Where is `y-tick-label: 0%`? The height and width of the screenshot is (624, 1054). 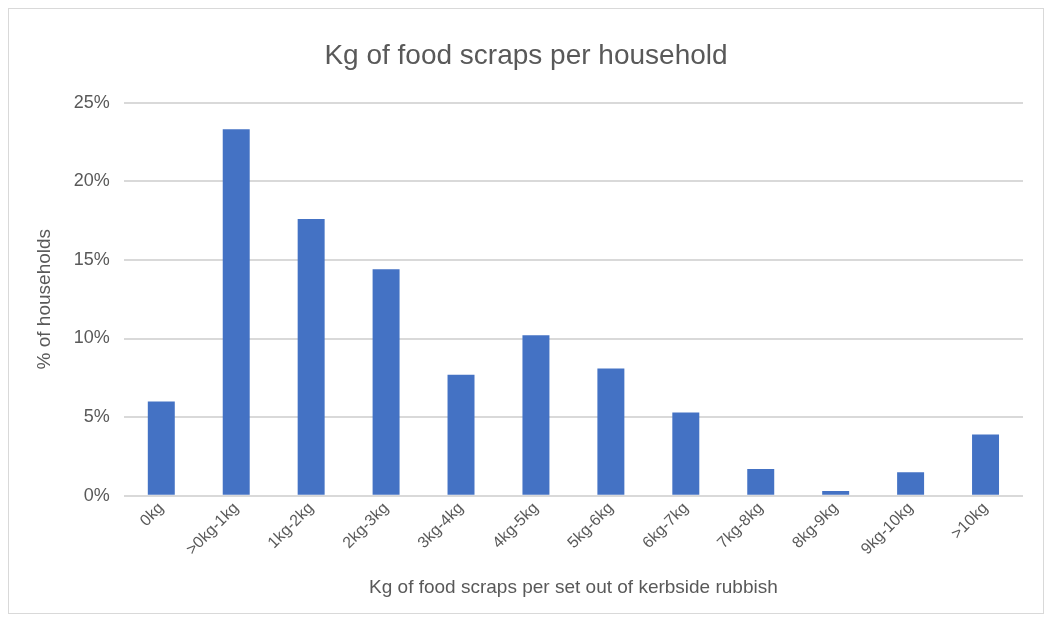 y-tick-label: 0% is located at coordinates (96, 494).